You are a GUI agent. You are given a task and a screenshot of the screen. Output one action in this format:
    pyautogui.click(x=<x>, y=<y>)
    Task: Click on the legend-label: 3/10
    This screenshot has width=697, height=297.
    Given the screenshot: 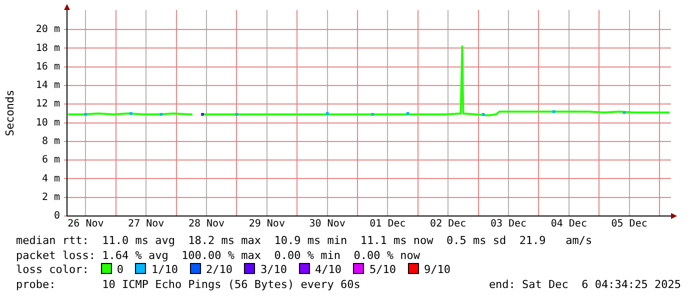 What is the action you would take?
    pyautogui.click(x=273, y=269)
    